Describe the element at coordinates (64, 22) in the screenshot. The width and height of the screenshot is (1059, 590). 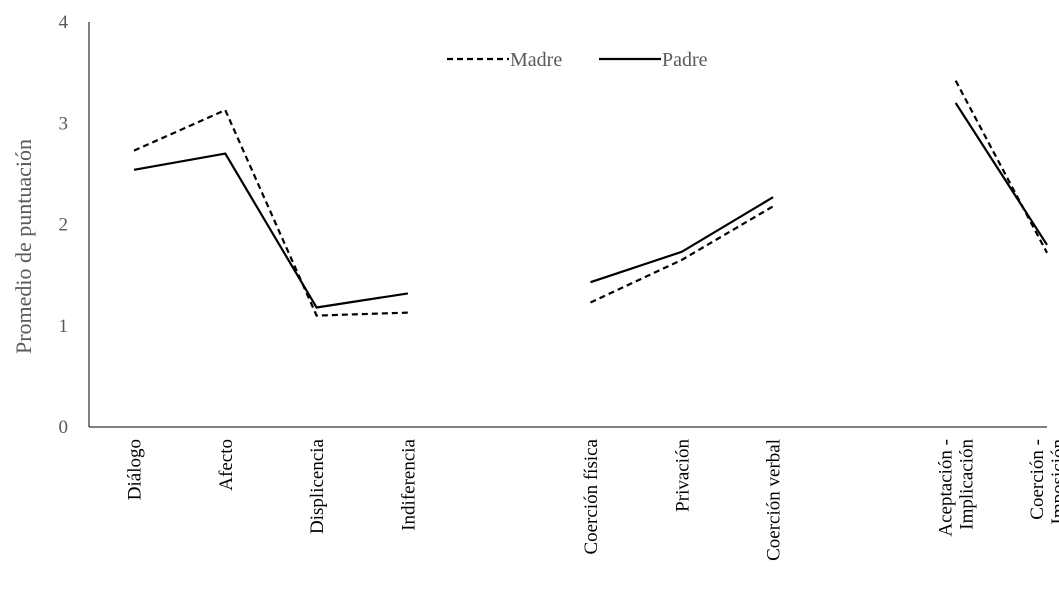
I see `y-tick-label: 4` at that location.